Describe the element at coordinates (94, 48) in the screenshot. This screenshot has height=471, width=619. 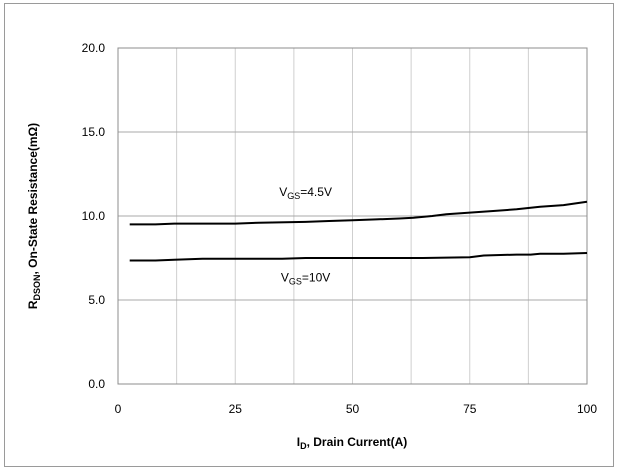
I see `y-tick-label: 20.0` at that location.